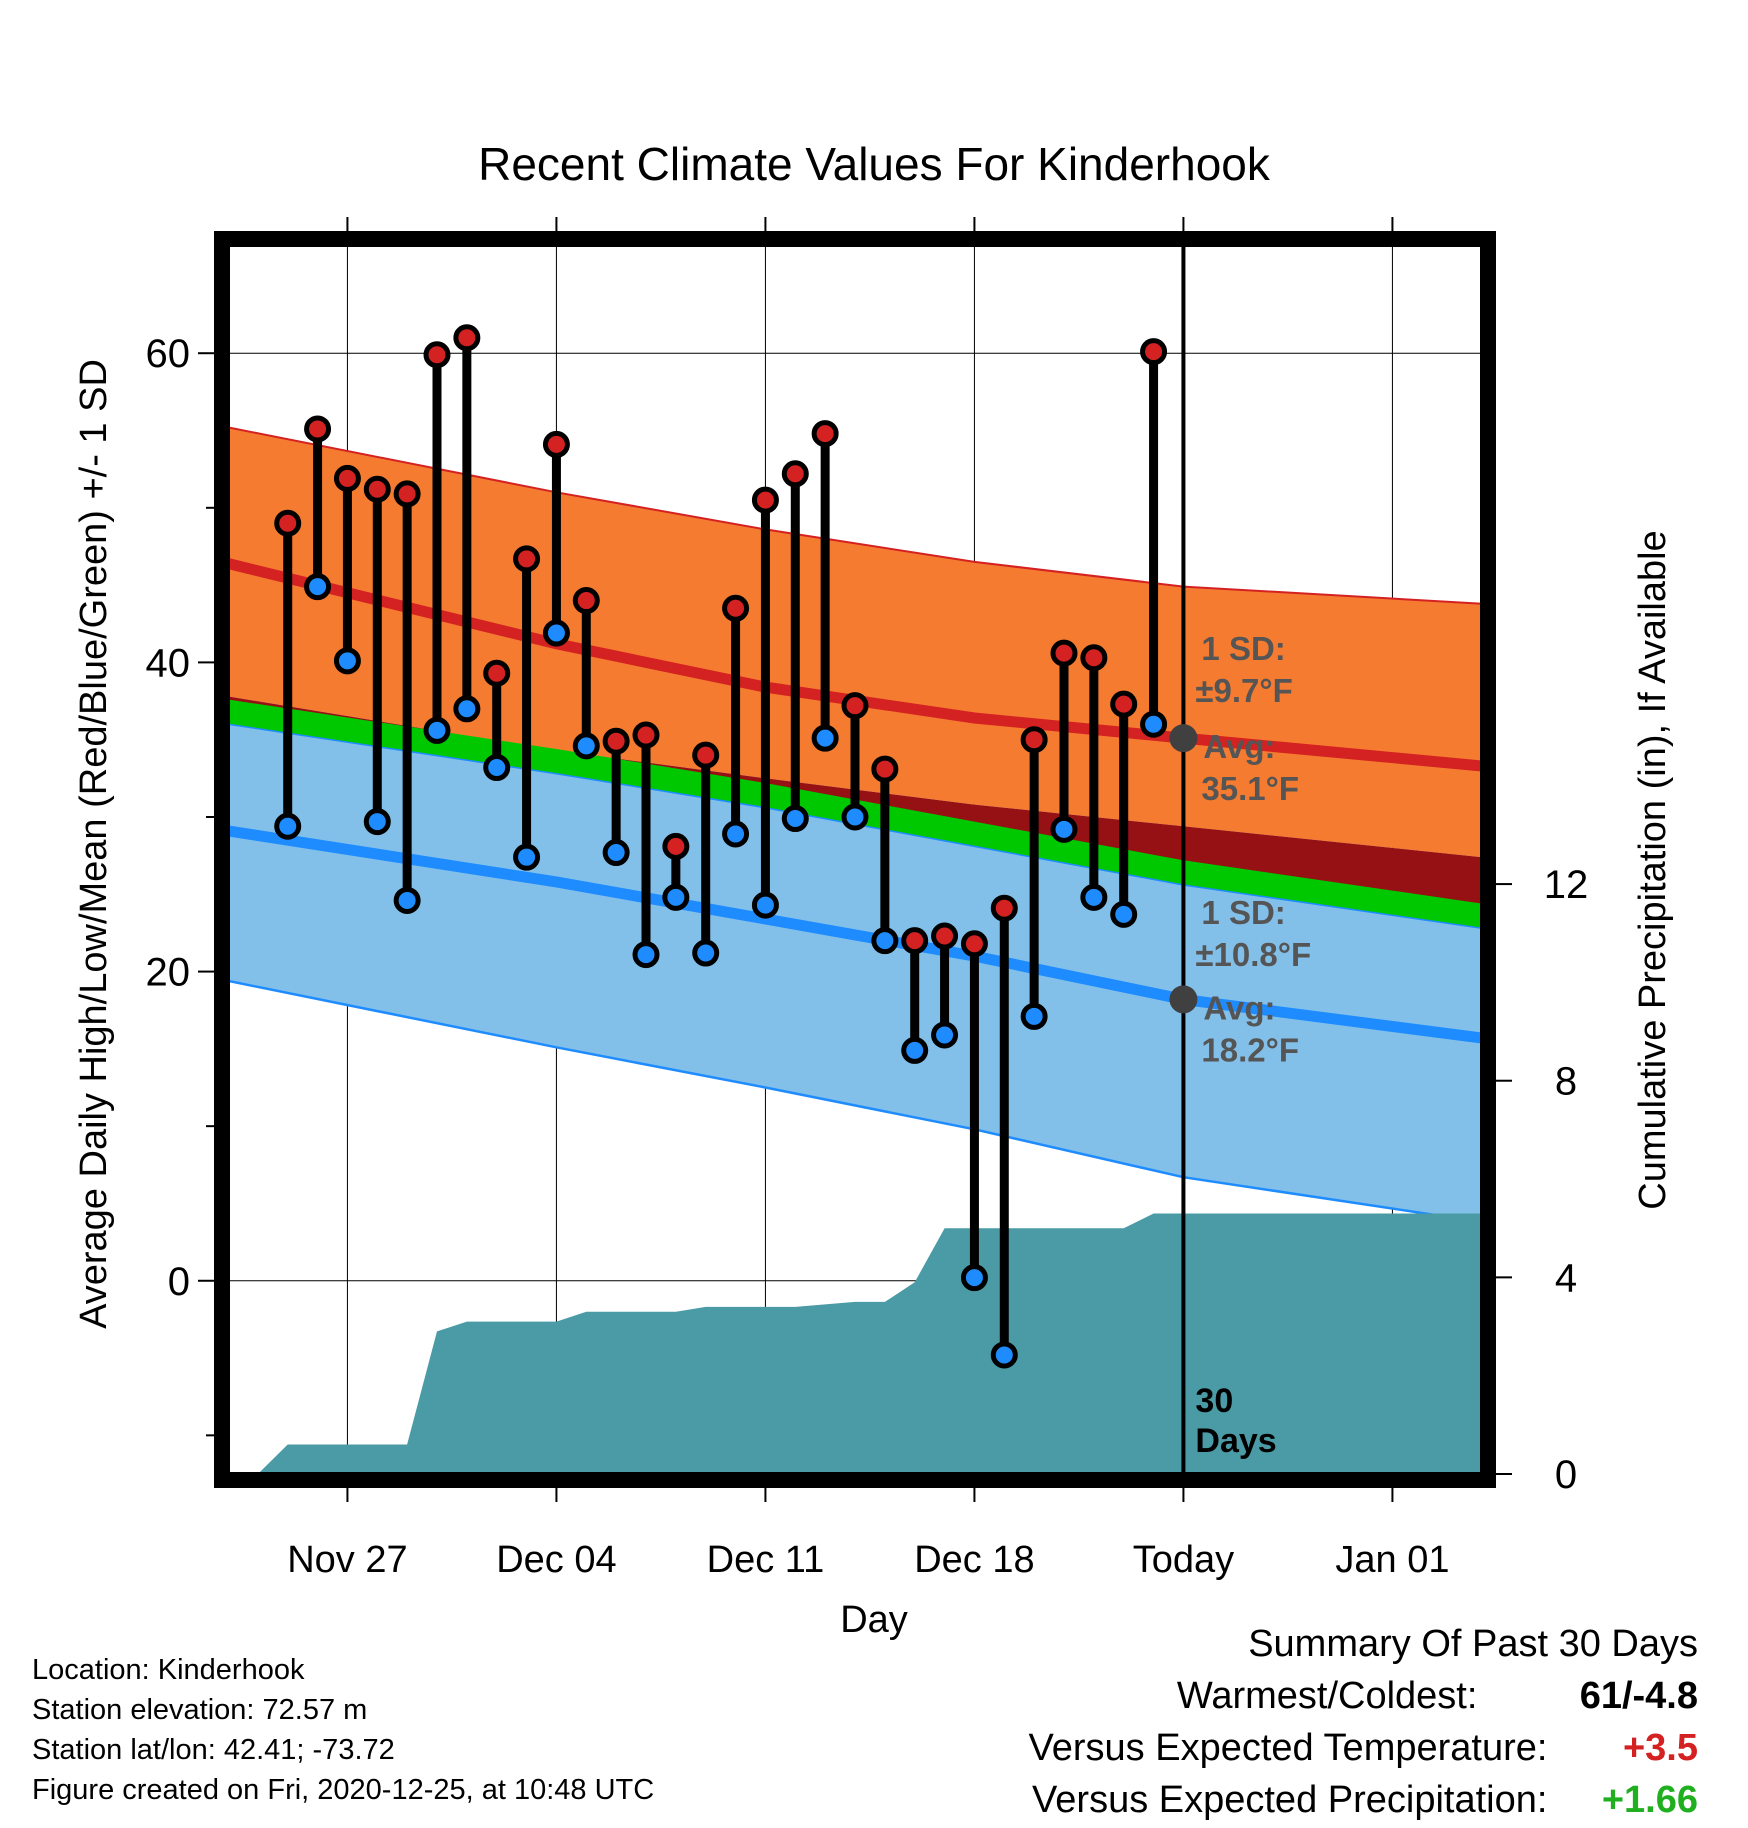 Image resolution: width=1748 pixels, height=1828 pixels. What do you see at coordinates (200, 1710) in the screenshot?
I see `station-elevation: Station elevation: 72.57 m` at bounding box center [200, 1710].